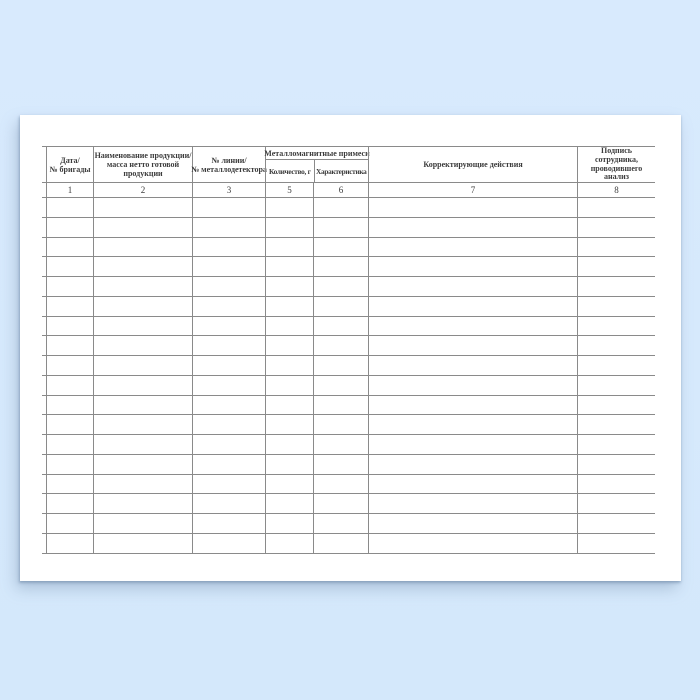 Image resolution: width=700 pixels, height=700 pixels. Describe the element at coordinates (69, 190) in the screenshot. I see `column-number-1: 1` at that location.